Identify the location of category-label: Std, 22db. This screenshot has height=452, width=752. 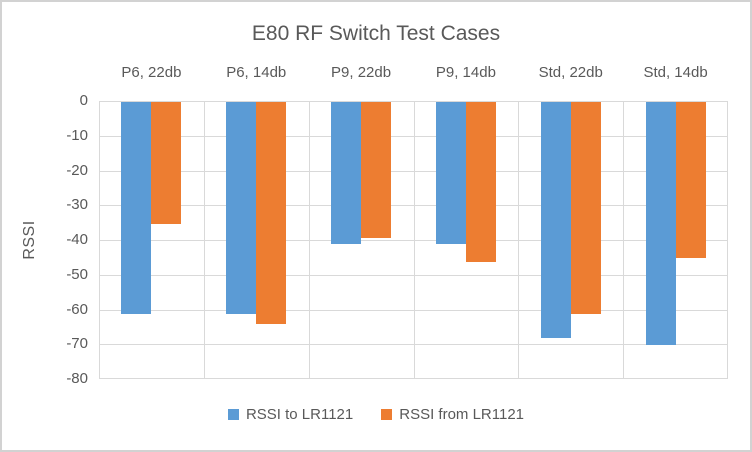
(570, 72).